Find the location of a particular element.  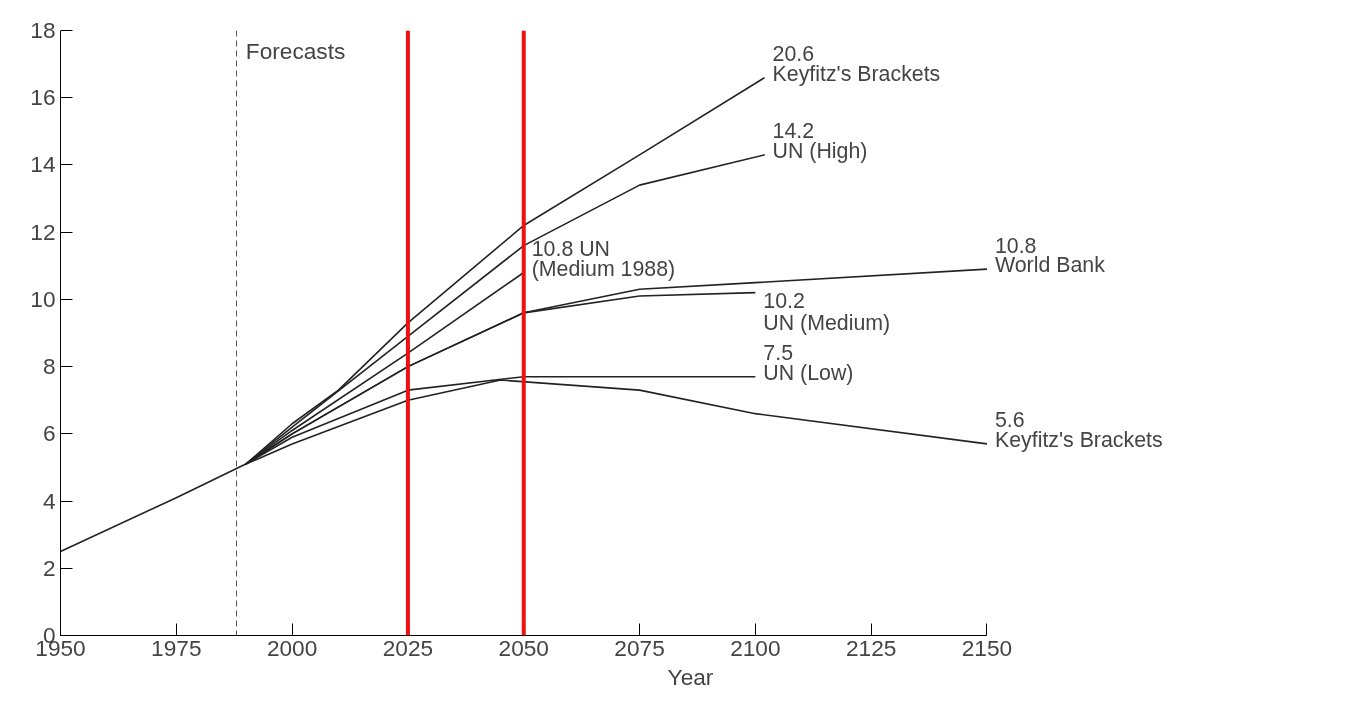

y-tick-label: 18 is located at coordinates (43, 30).